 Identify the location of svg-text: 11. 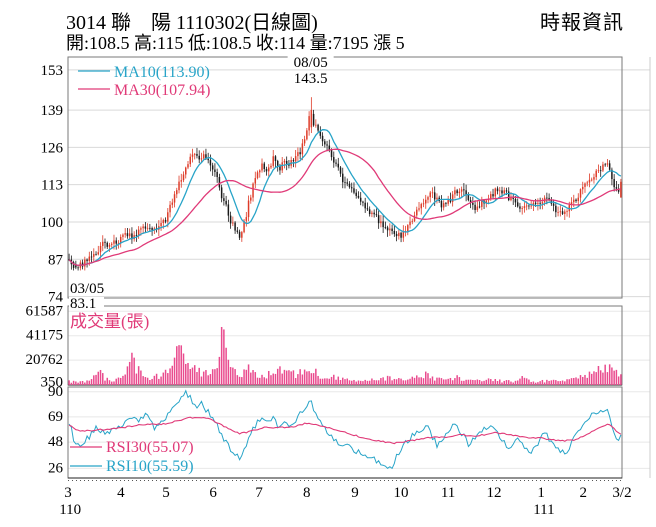
(448, 493).